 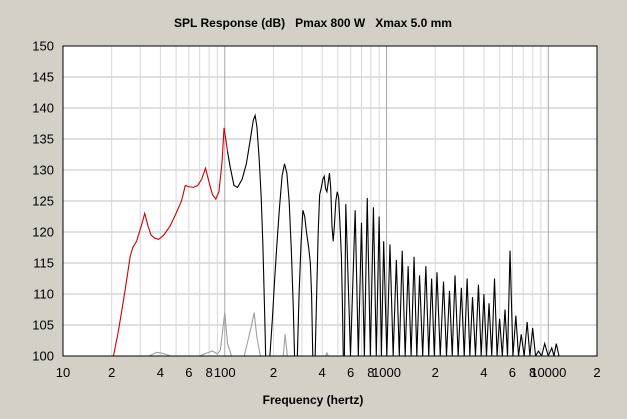 I want to click on x-tick-label: 10, so click(x=63, y=372).